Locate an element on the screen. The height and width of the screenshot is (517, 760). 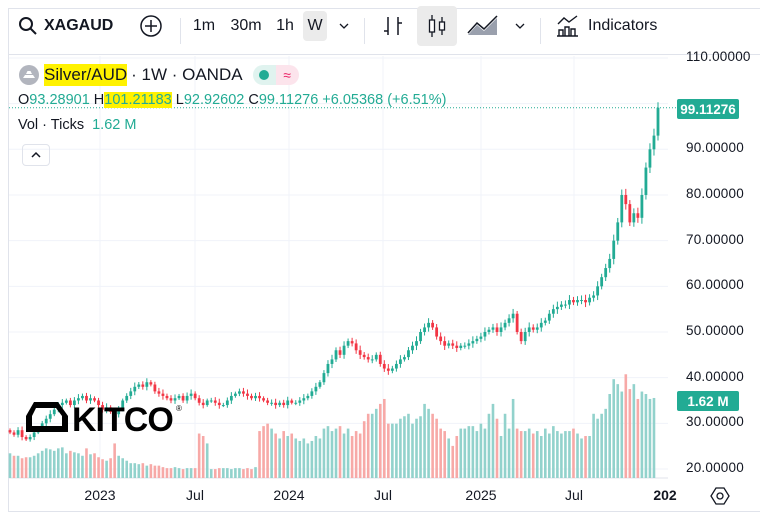
compare-button is located at coordinates (151, 26).